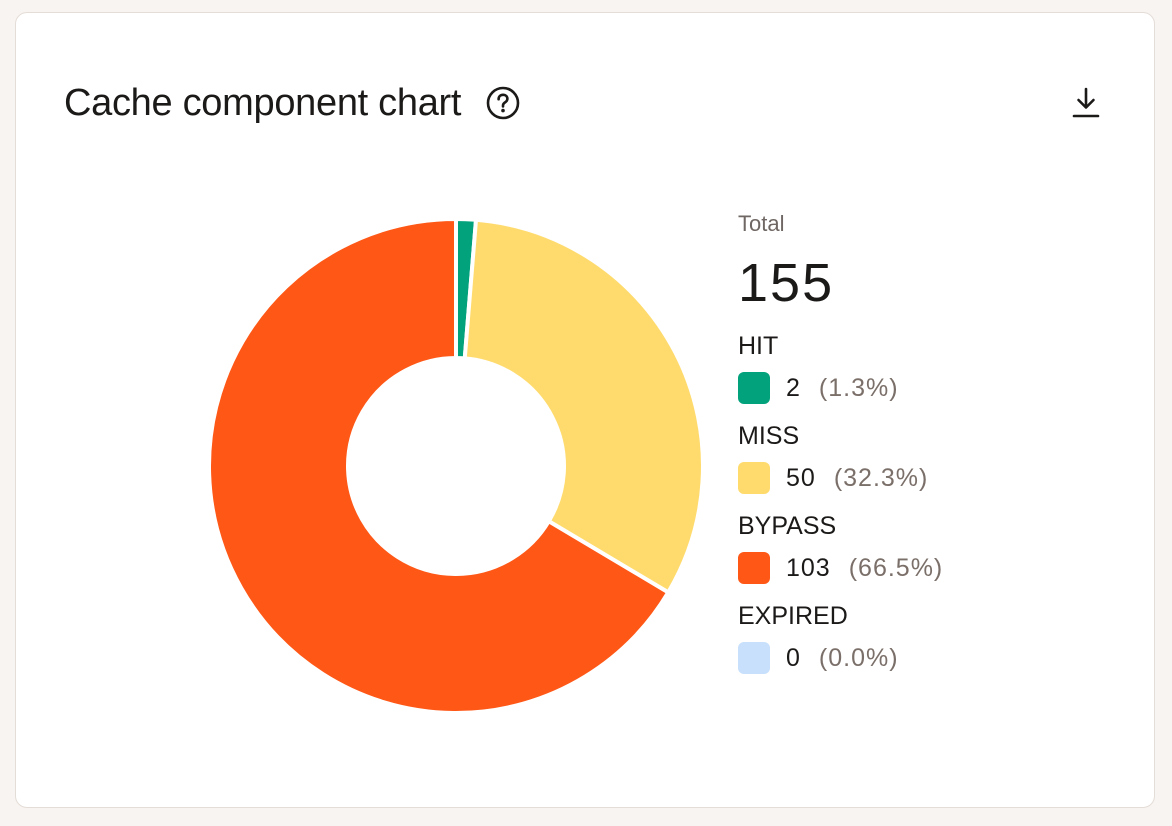  I want to click on legend-label: BYPASS, so click(787, 526).